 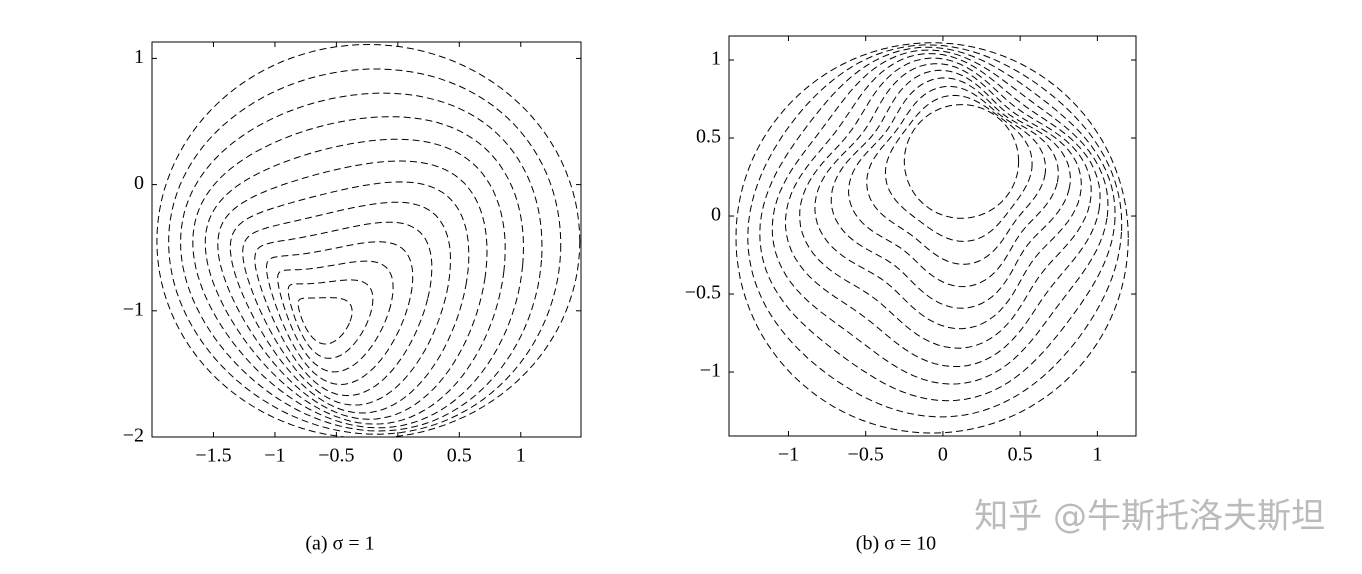 I want to click on watermark: 知乎 @牛斯托洛夫斯坦, so click(x=1149, y=517).